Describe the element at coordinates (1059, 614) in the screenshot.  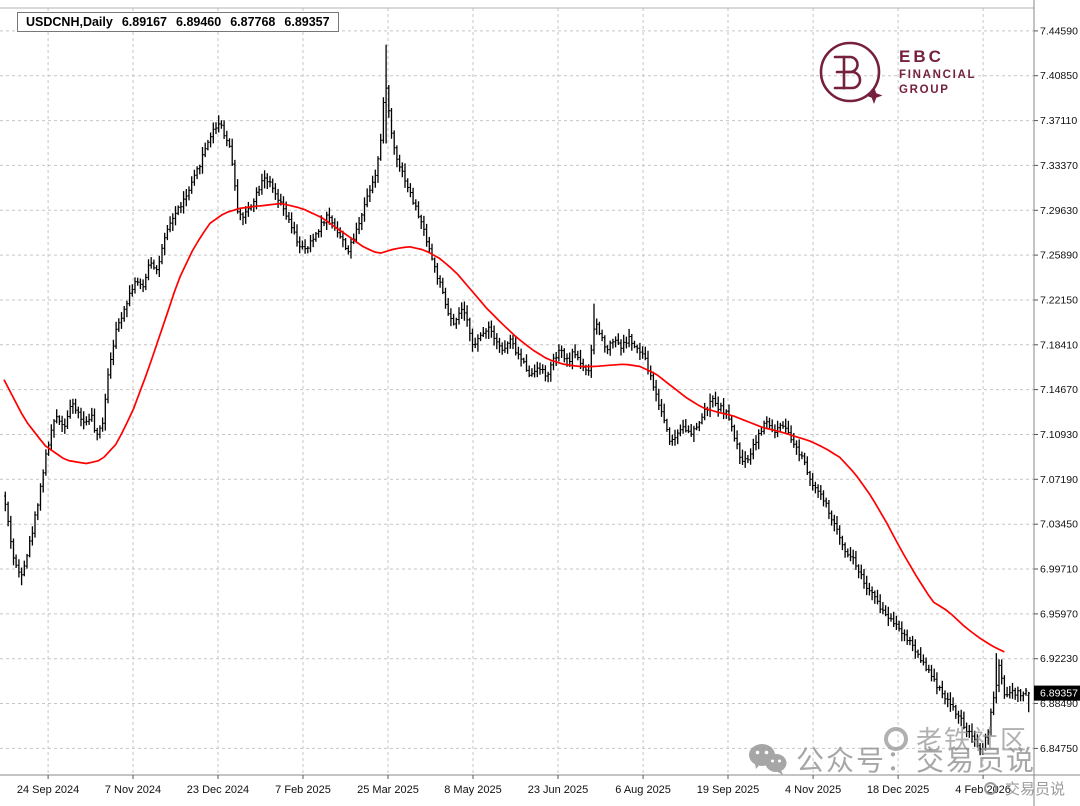
I see `svg-text: 6.95970` at that location.